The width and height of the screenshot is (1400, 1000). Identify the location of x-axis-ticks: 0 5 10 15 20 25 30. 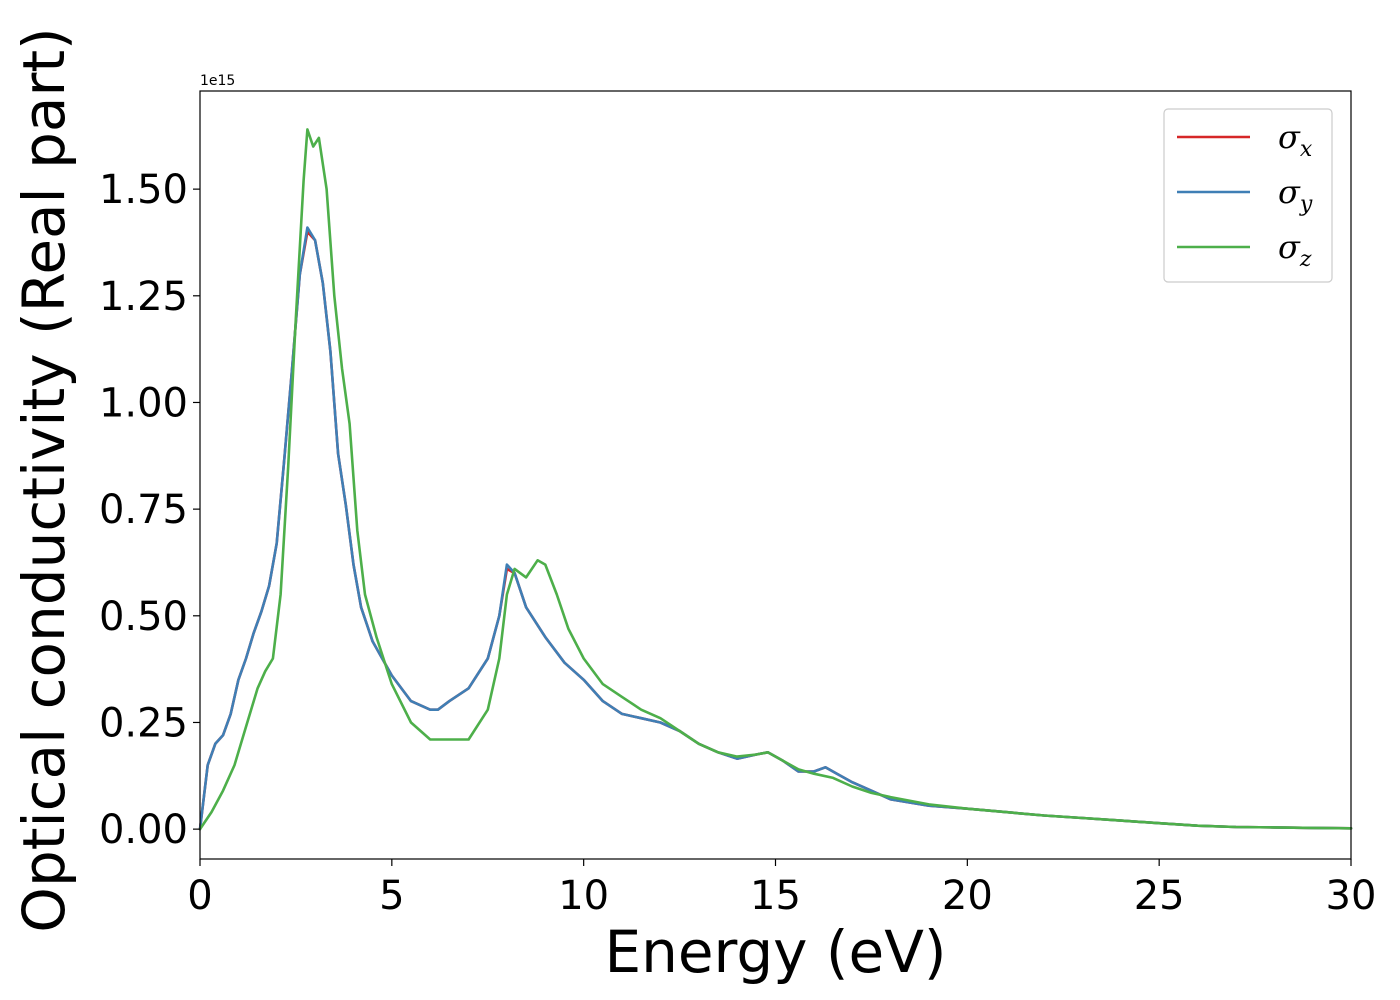
(781, 889).